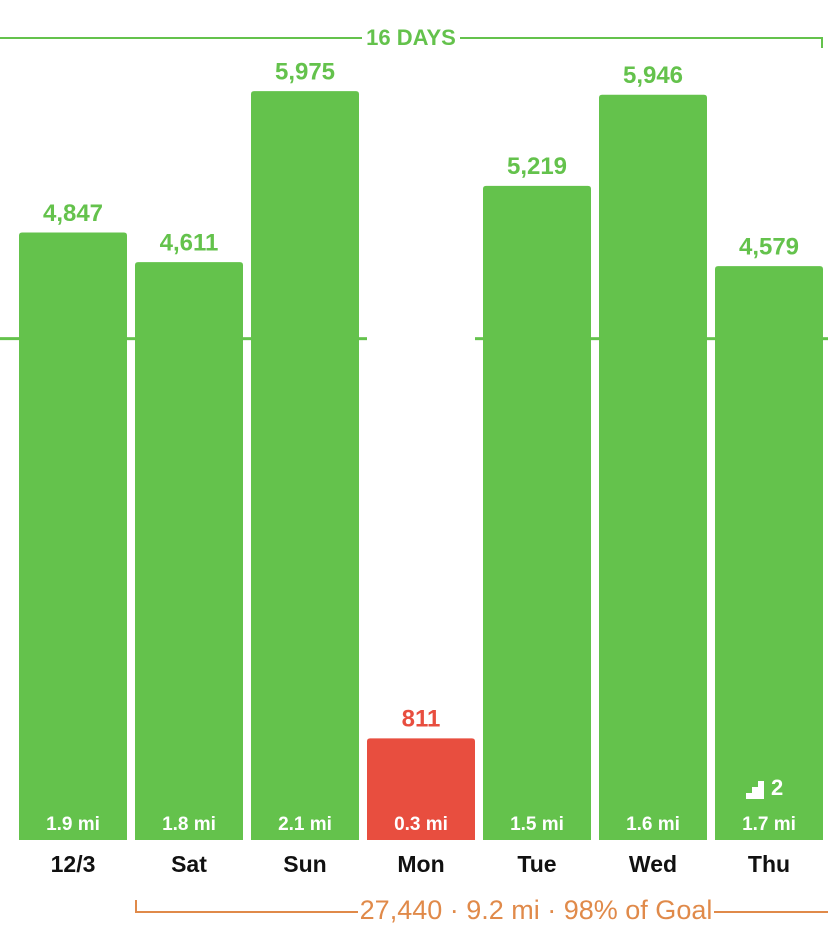 Image resolution: width=828 pixels, height=941 pixels. Describe the element at coordinates (189, 864) in the screenshot. I see `x-tick-label: Sat` at that location.